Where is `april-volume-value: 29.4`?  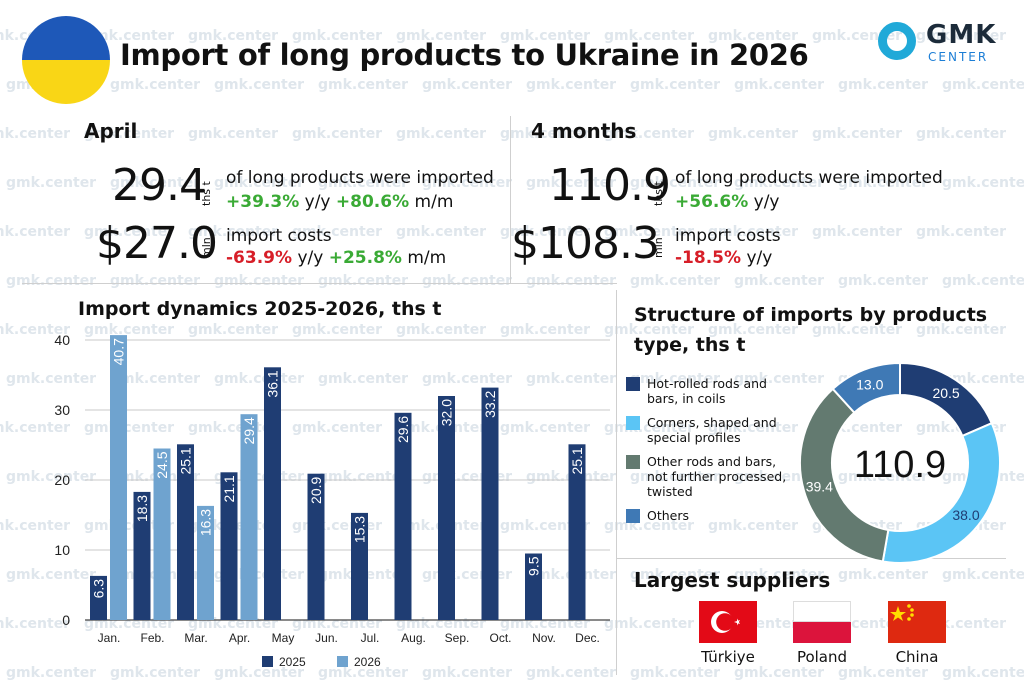 april-volume-value: 29.4 is located at coordinates (159, 185).